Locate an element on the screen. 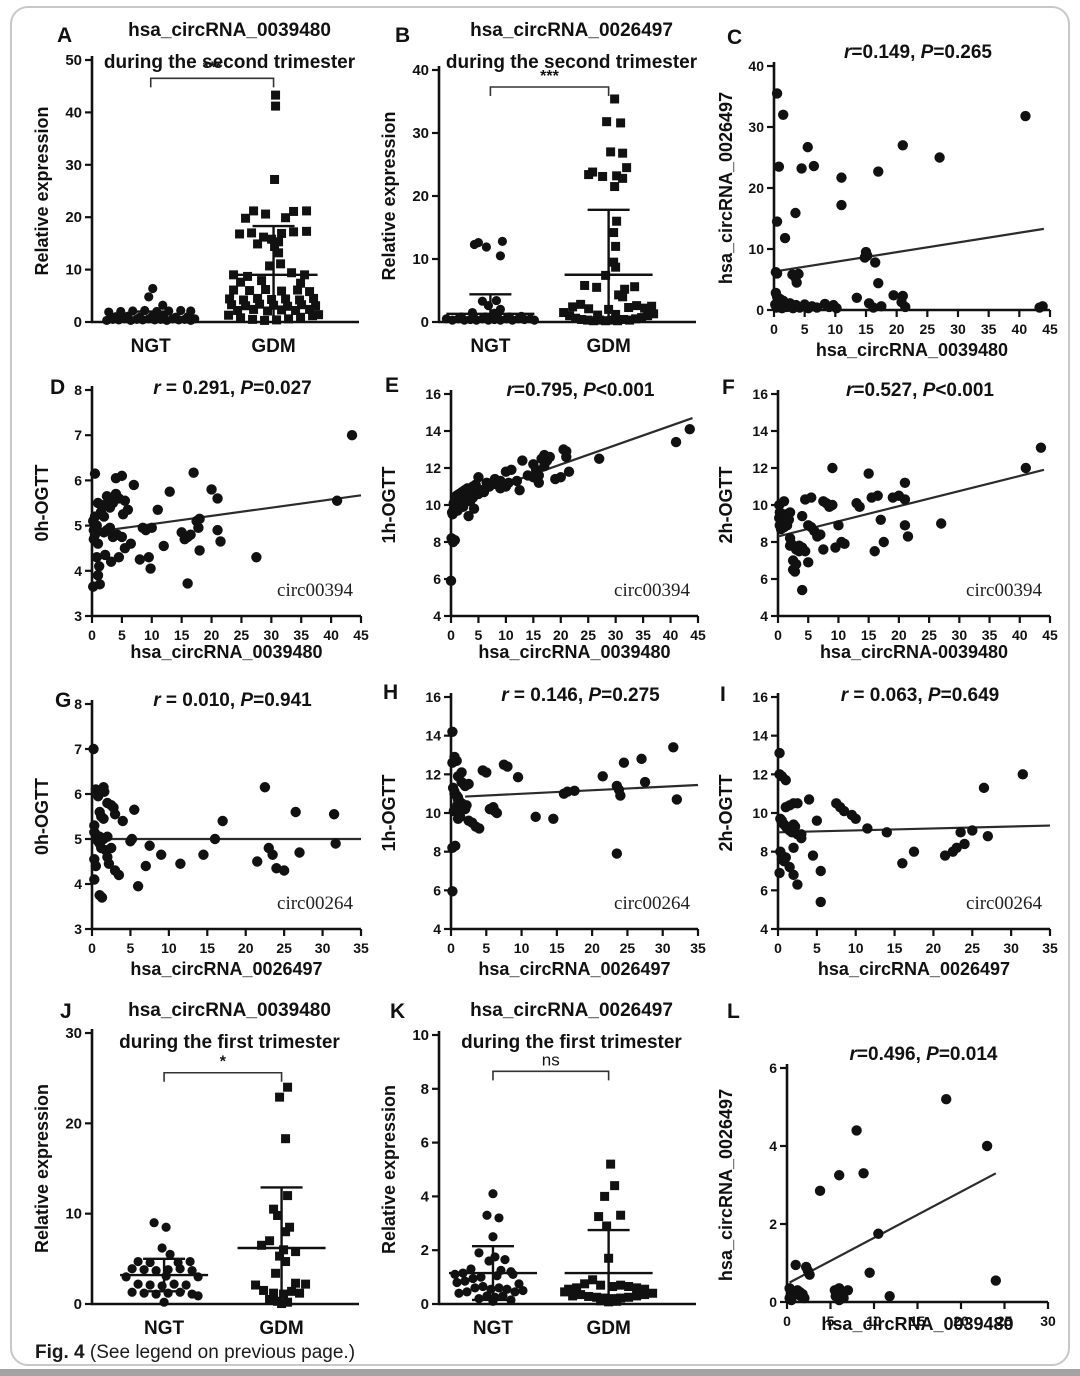 This screenshot has height=1376, width=1080. svg-text: 16 is located at coordinates (760, 697).